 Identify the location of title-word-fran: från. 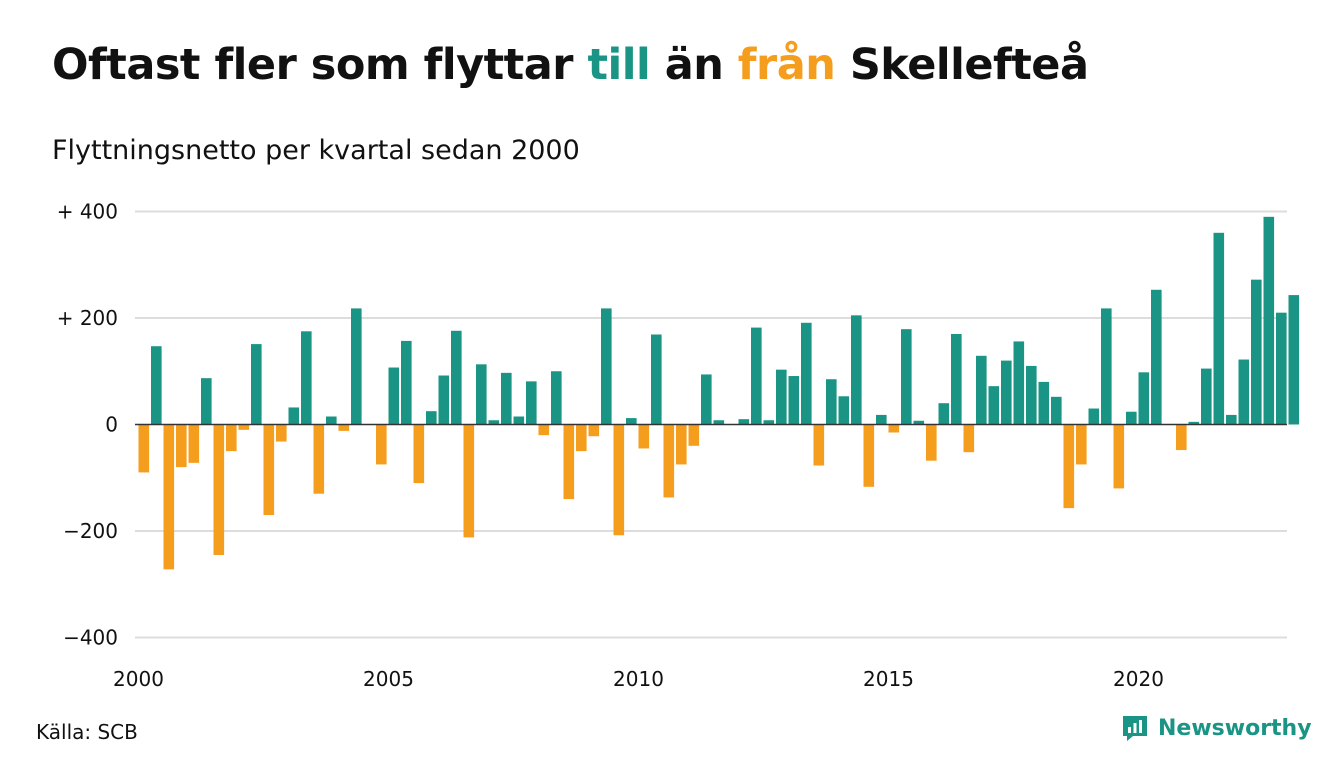
(786, 65).